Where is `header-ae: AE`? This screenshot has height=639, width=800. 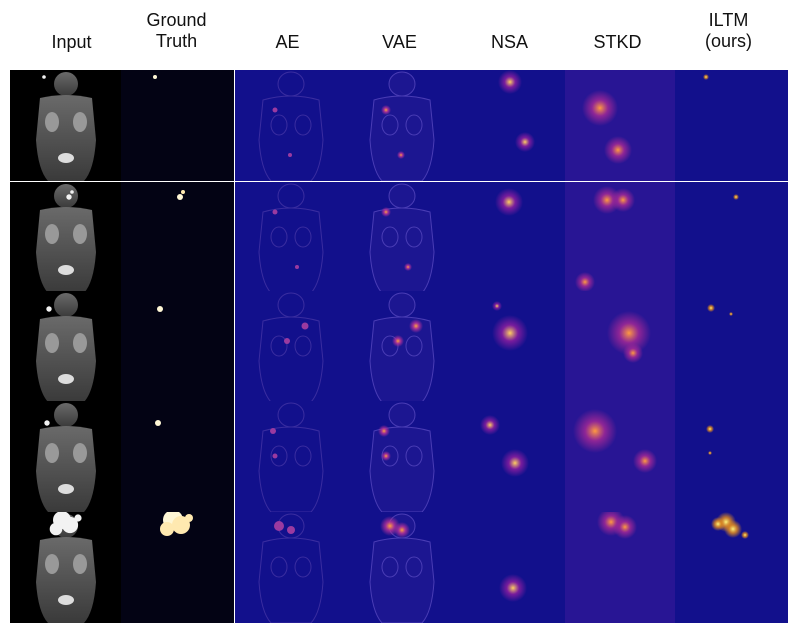 header-ae: AE is located at coordinates (287, 42).